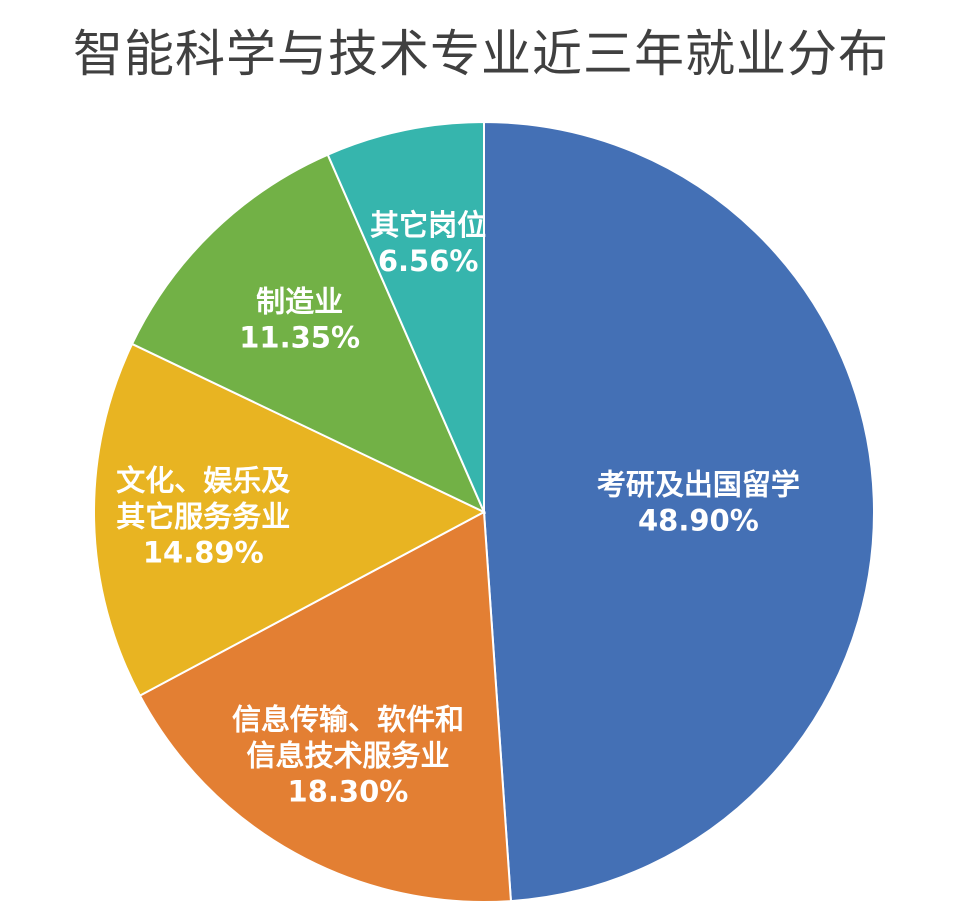 Image resolution: width=962 pixels, height=915 pixels. What do you see at coordinates (428, 261) in the screenshot?
I see `slice-value-label: 6.56%` at bounding box center [428, 261].